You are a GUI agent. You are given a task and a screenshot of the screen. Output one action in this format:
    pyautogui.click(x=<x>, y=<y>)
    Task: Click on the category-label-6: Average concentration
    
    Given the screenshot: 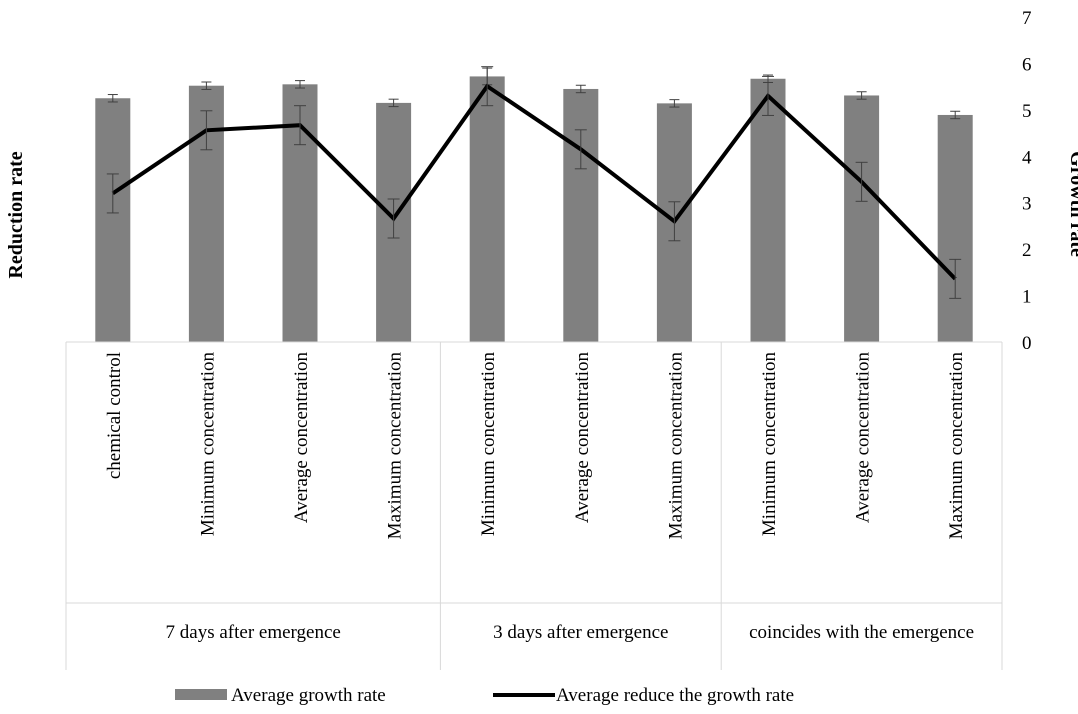 What is the action you would take?
    pyautogui.click(x=582, y=438)
    